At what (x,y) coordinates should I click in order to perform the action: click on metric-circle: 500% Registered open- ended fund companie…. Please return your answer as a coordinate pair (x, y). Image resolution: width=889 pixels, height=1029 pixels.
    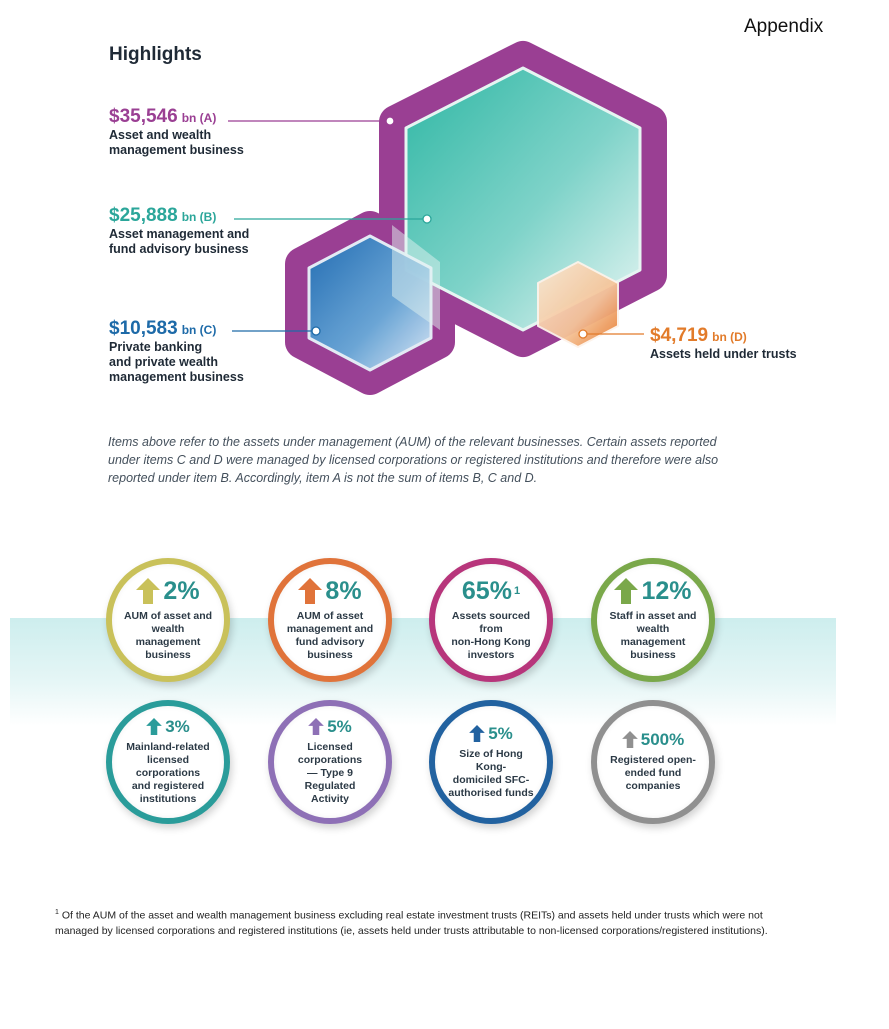
    Looking at the image, I should click on (653, 762).